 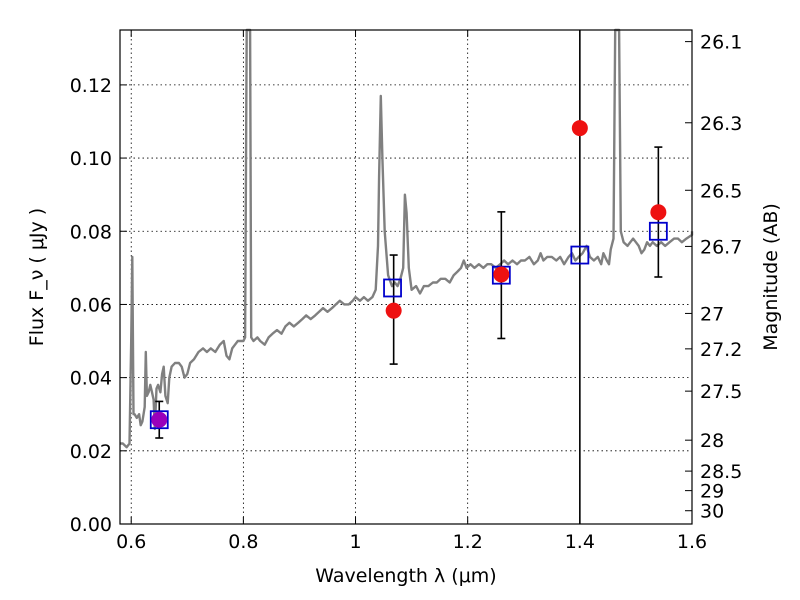 I want to click on y-tick-label: 0.06, so click(x=91, y=305).